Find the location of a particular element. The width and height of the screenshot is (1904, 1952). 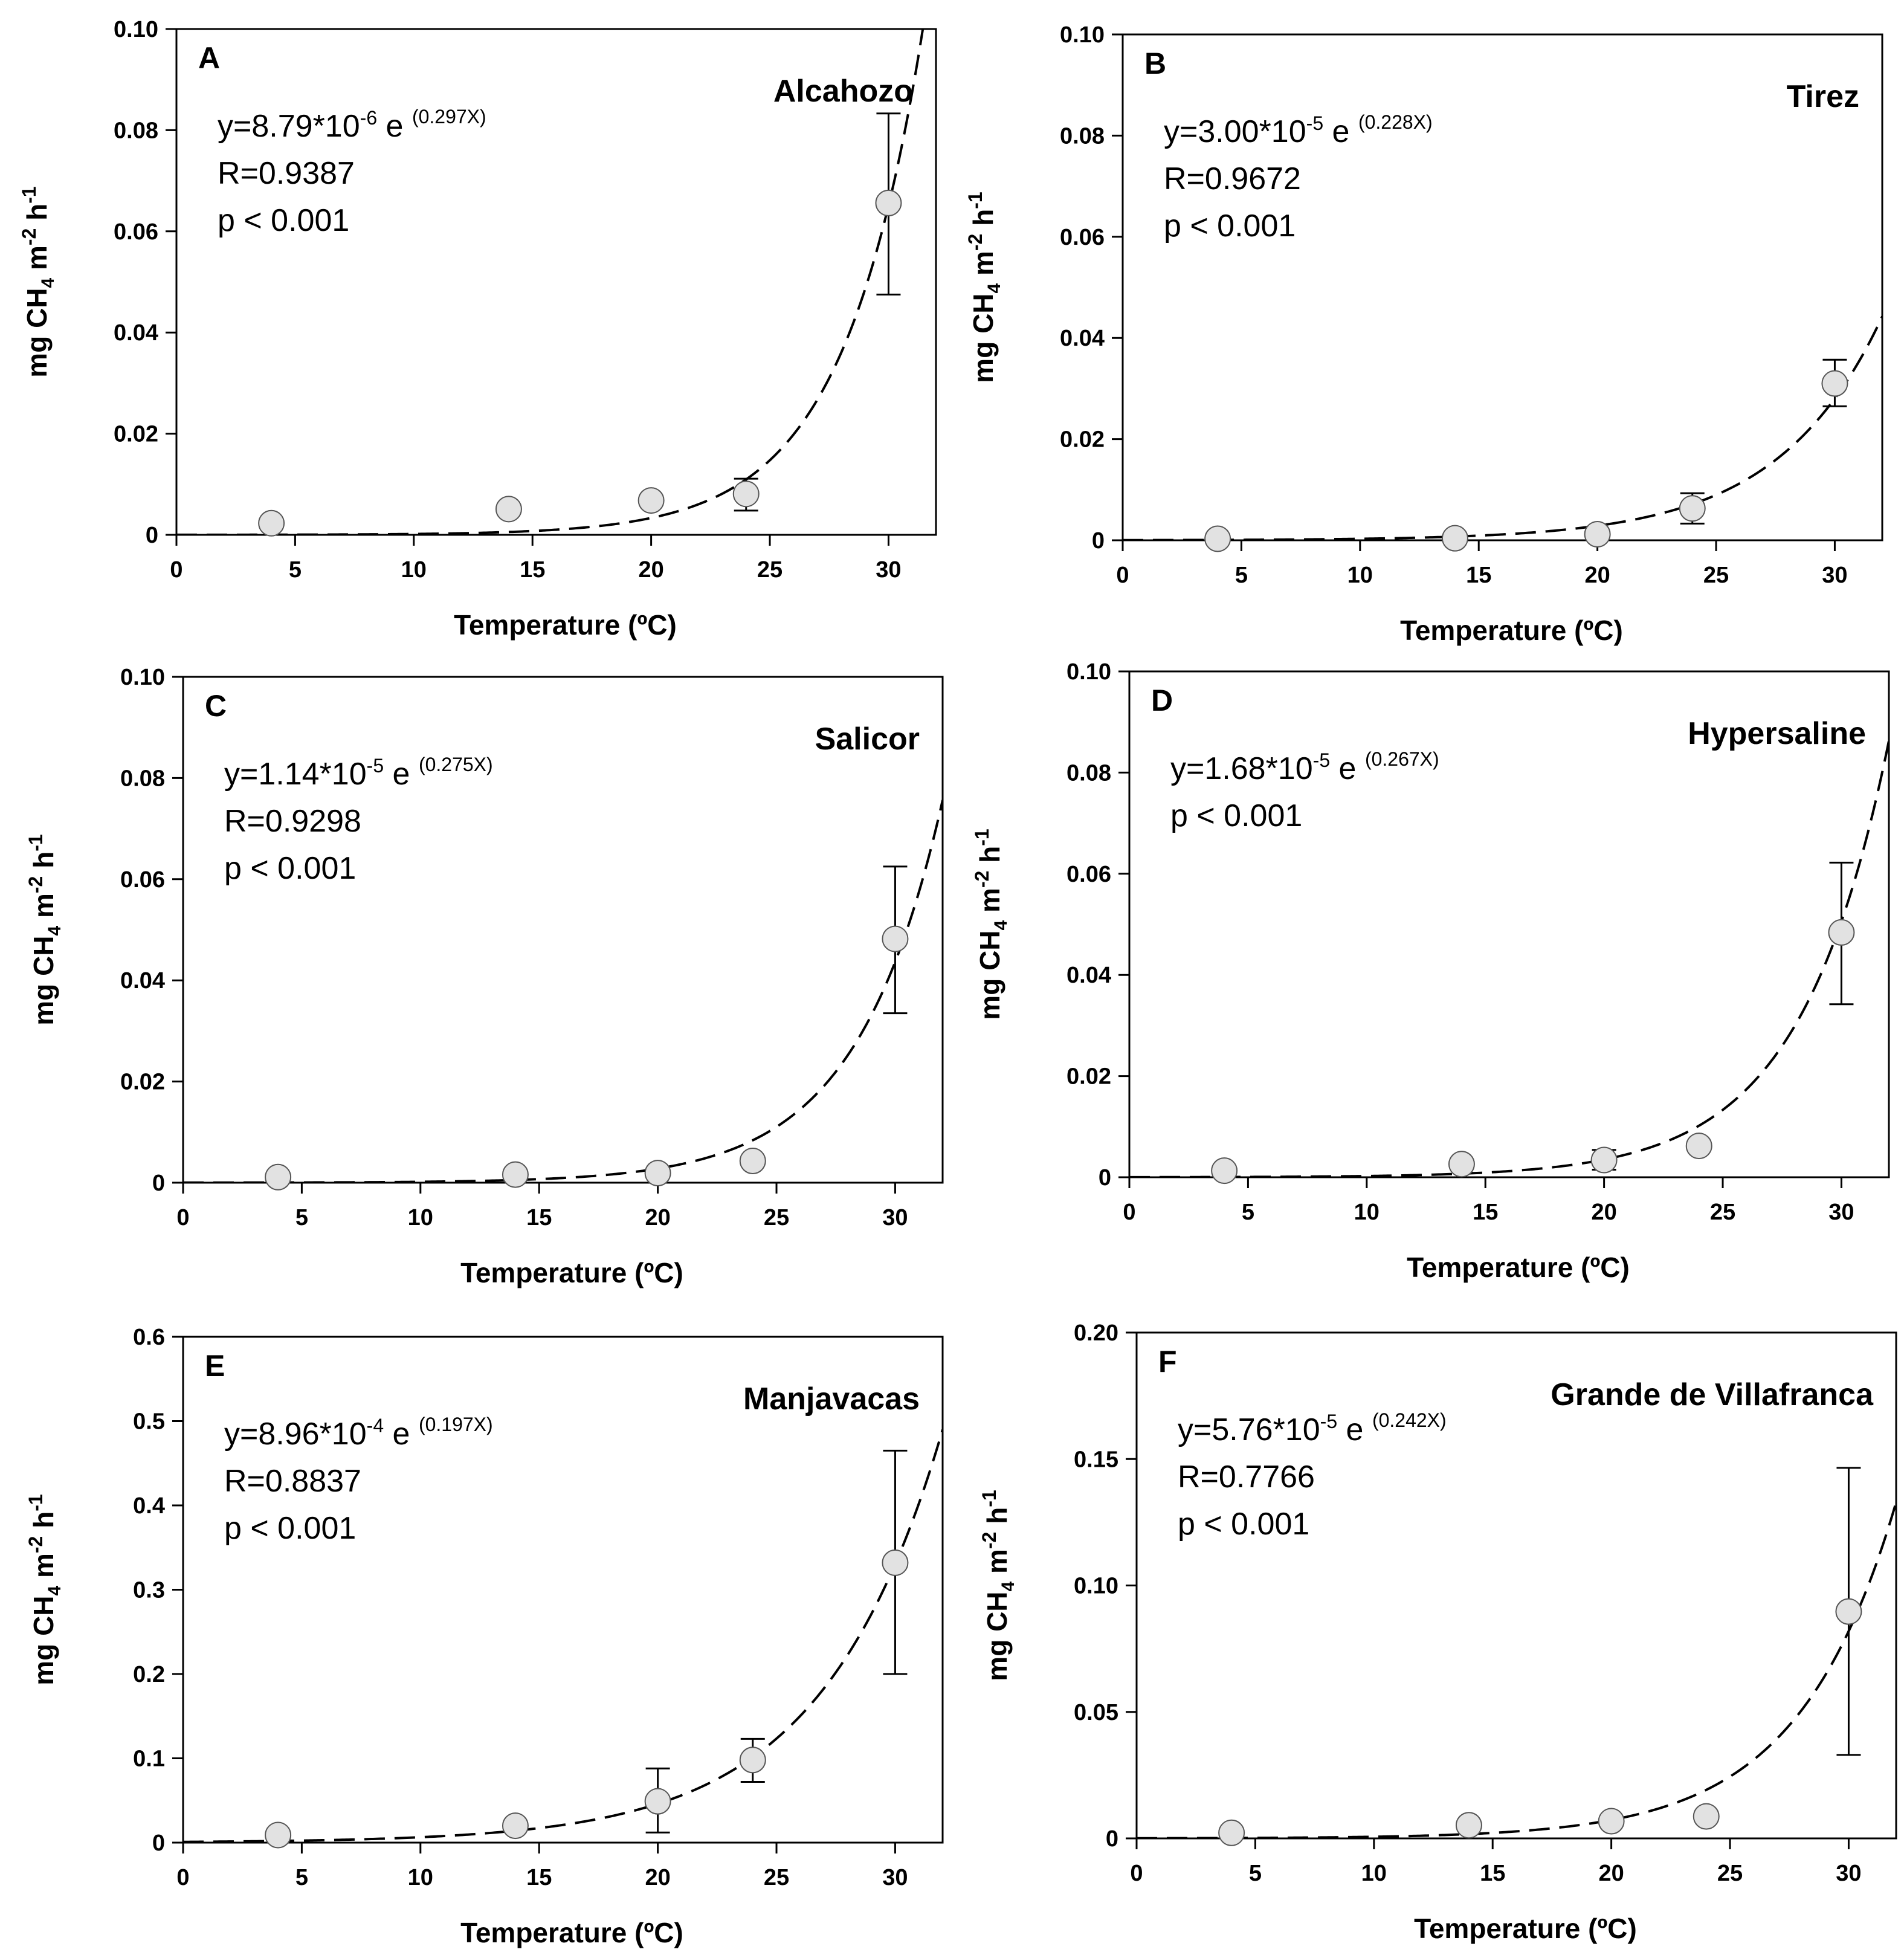

lake-name: Tirez is located at coordinates (1823, 97).